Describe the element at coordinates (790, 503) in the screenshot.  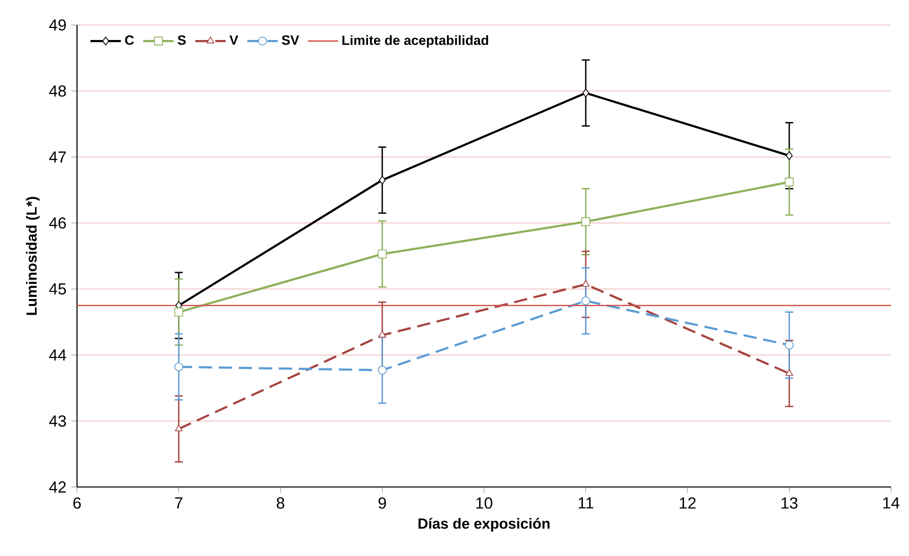
I see `x-tick-label: 13` at that location.